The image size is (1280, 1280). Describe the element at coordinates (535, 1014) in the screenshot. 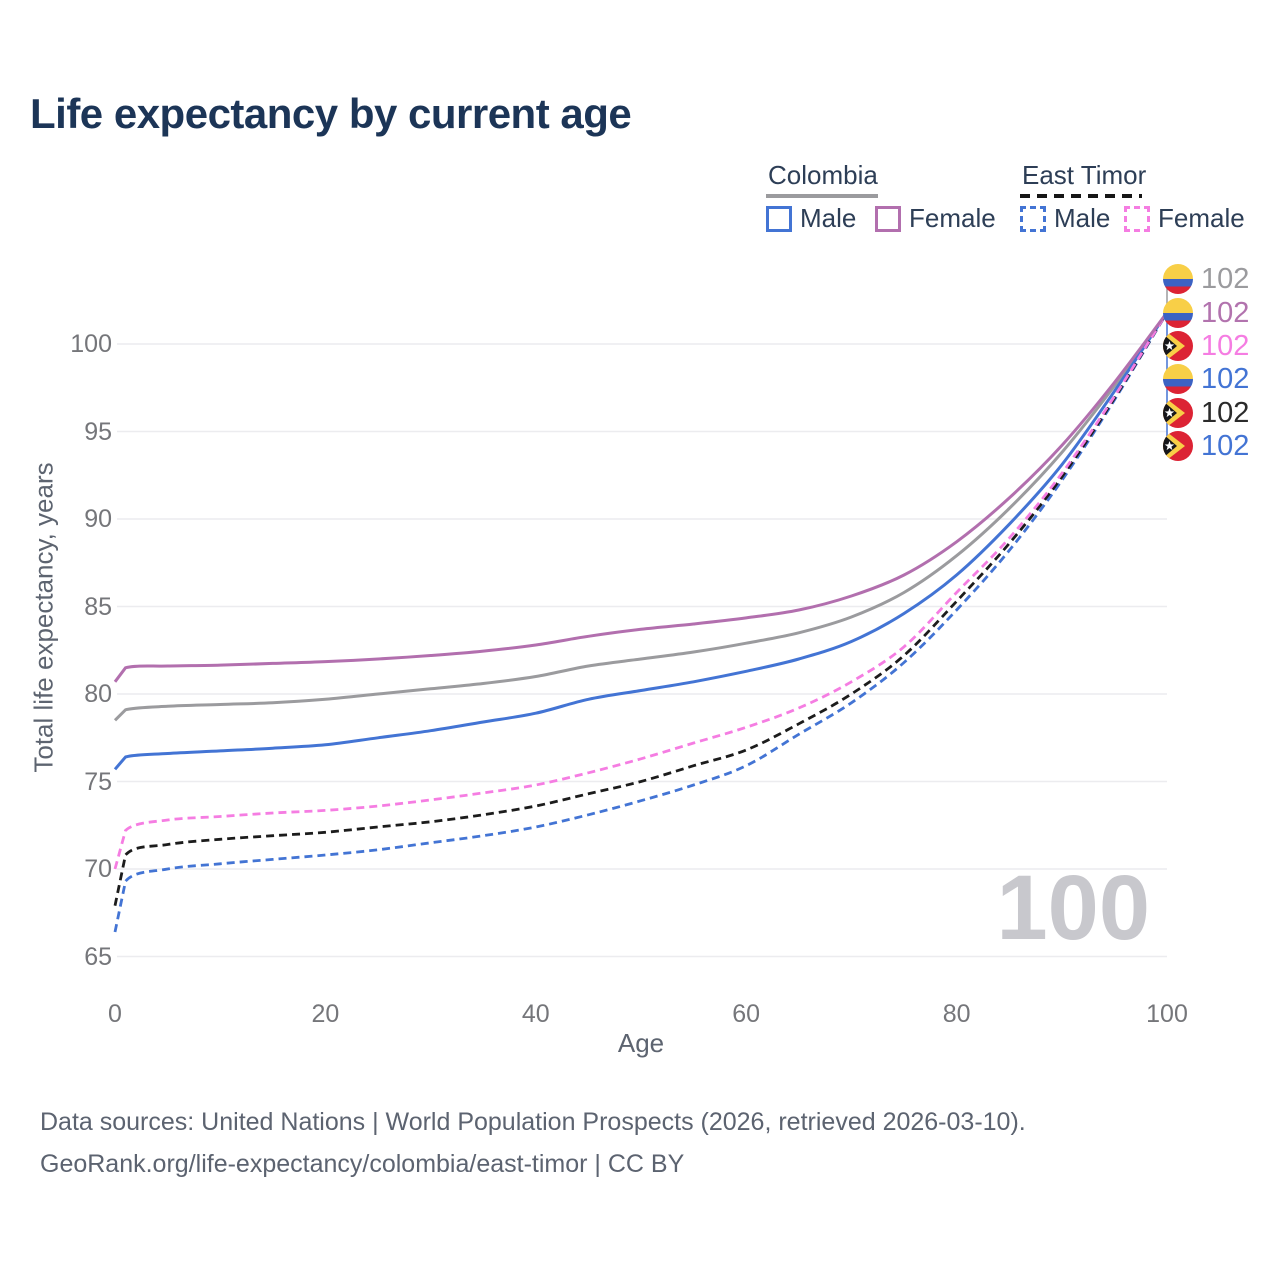

I see `x-tick-label: 40` at that location.